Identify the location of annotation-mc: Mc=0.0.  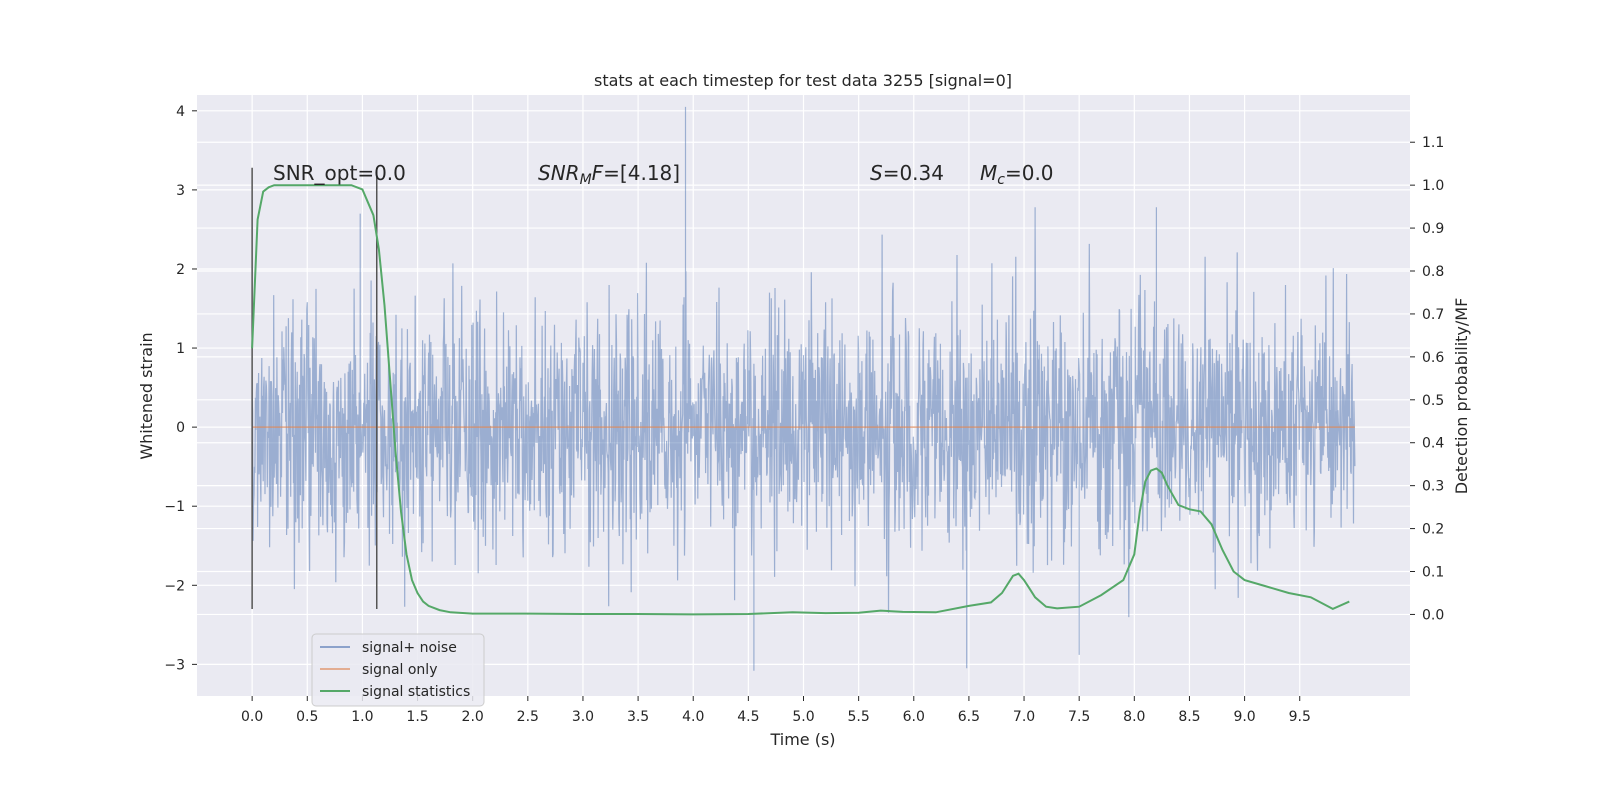
(1017, 174).